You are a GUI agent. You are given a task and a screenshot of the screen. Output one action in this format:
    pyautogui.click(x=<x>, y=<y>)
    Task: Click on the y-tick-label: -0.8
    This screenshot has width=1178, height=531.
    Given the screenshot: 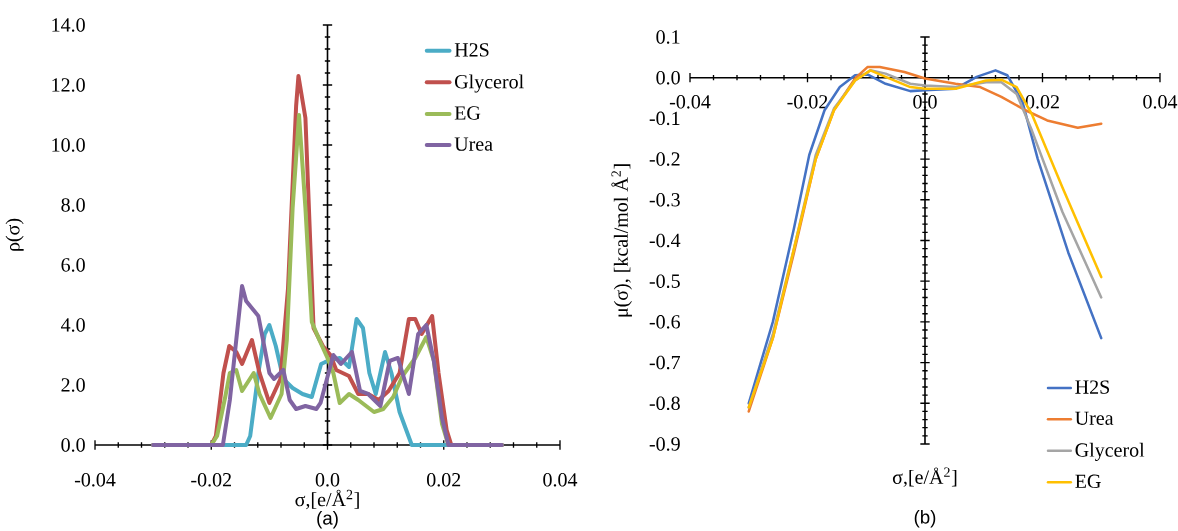 What is the action you would take?
    pyautogui.click(x=664, y=403)
    